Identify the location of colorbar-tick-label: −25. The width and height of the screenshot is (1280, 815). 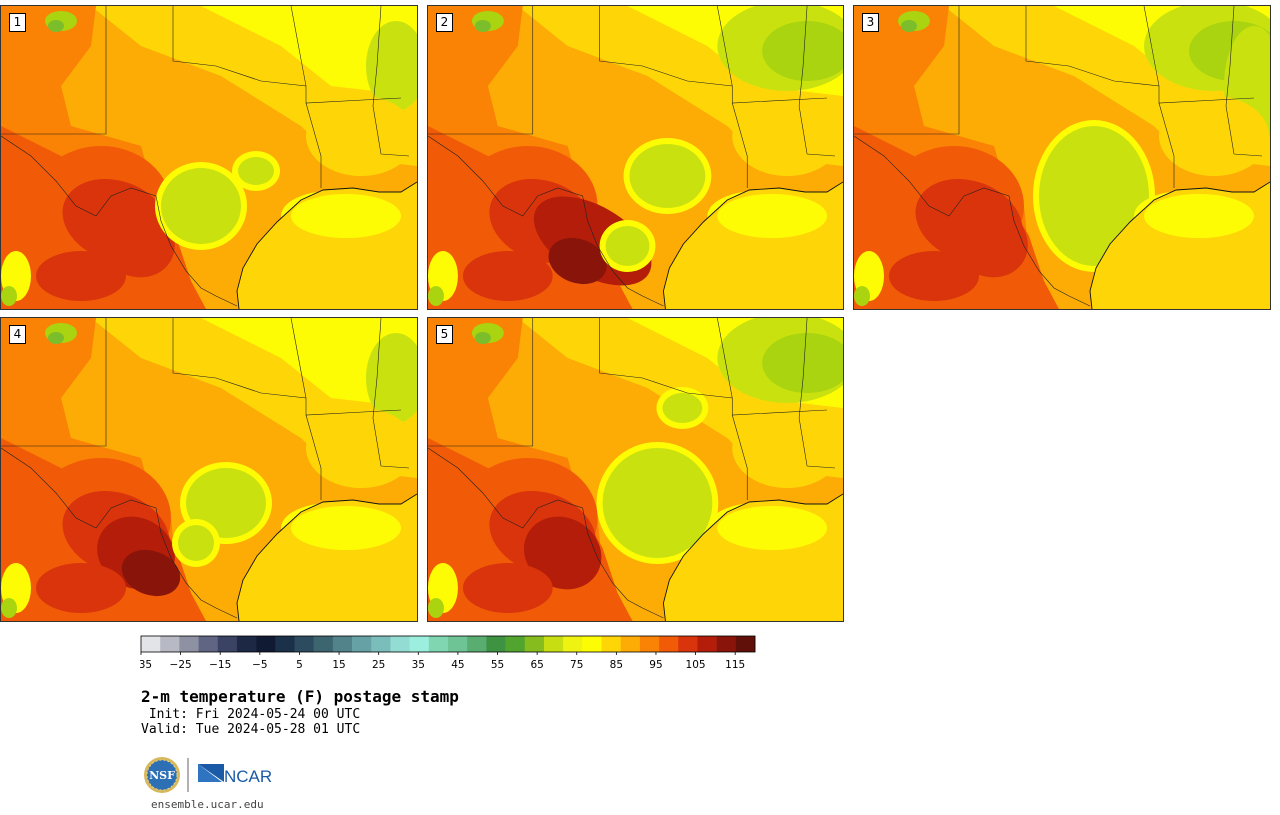
(181, 665).